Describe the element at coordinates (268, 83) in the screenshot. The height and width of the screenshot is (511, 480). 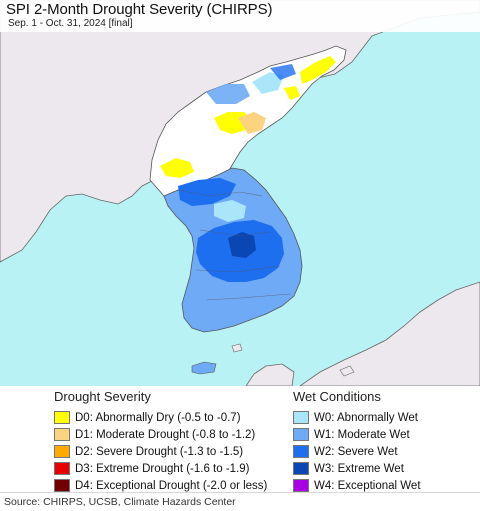
I see `wet-patch-north-b` at that location.